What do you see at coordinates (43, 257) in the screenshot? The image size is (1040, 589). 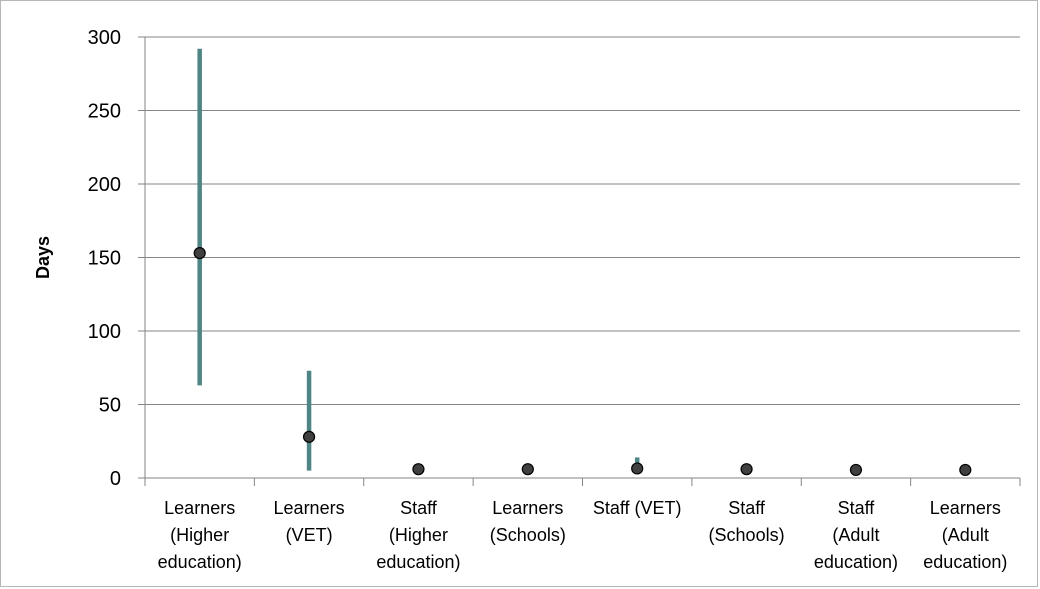 I see `y-axis-title: Days` at bounding box center [43, 257].